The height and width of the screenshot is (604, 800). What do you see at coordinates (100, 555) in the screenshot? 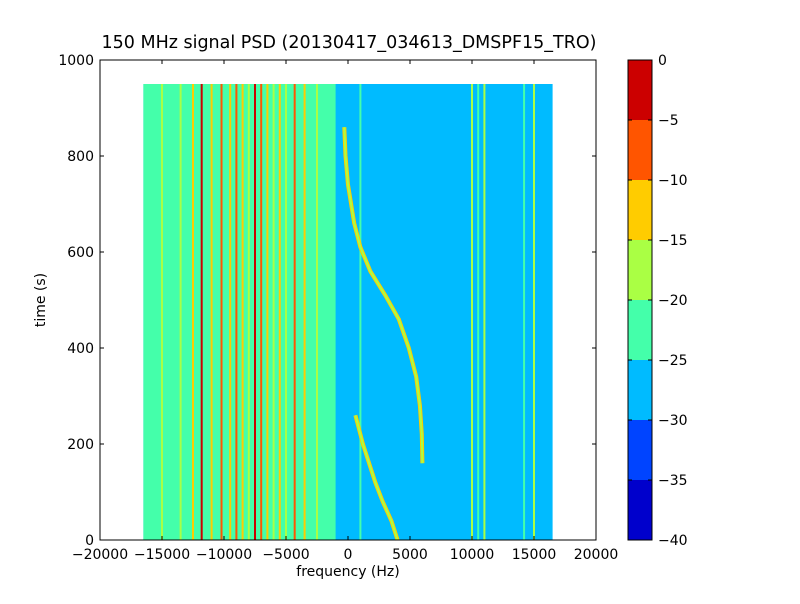
I see `x-tick-label: −20000` at bounding box center [100, 555].